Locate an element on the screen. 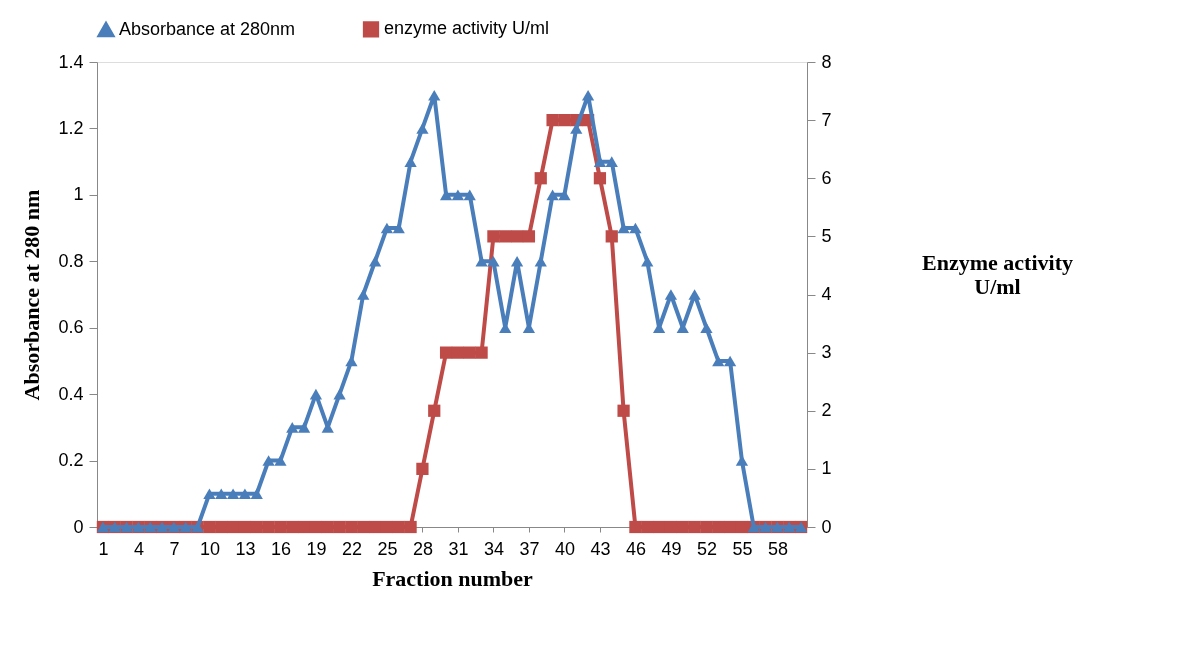 The image size is (1202, 672). x-tick-label: 31 is located at coordinates (458, 548).